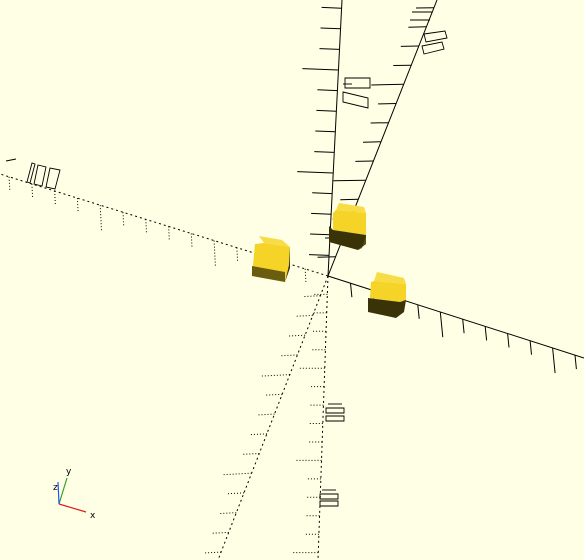  Describe the element at coordinates (69, 472) in the screenshot. I see `gizmo-y-label: y` at that location.